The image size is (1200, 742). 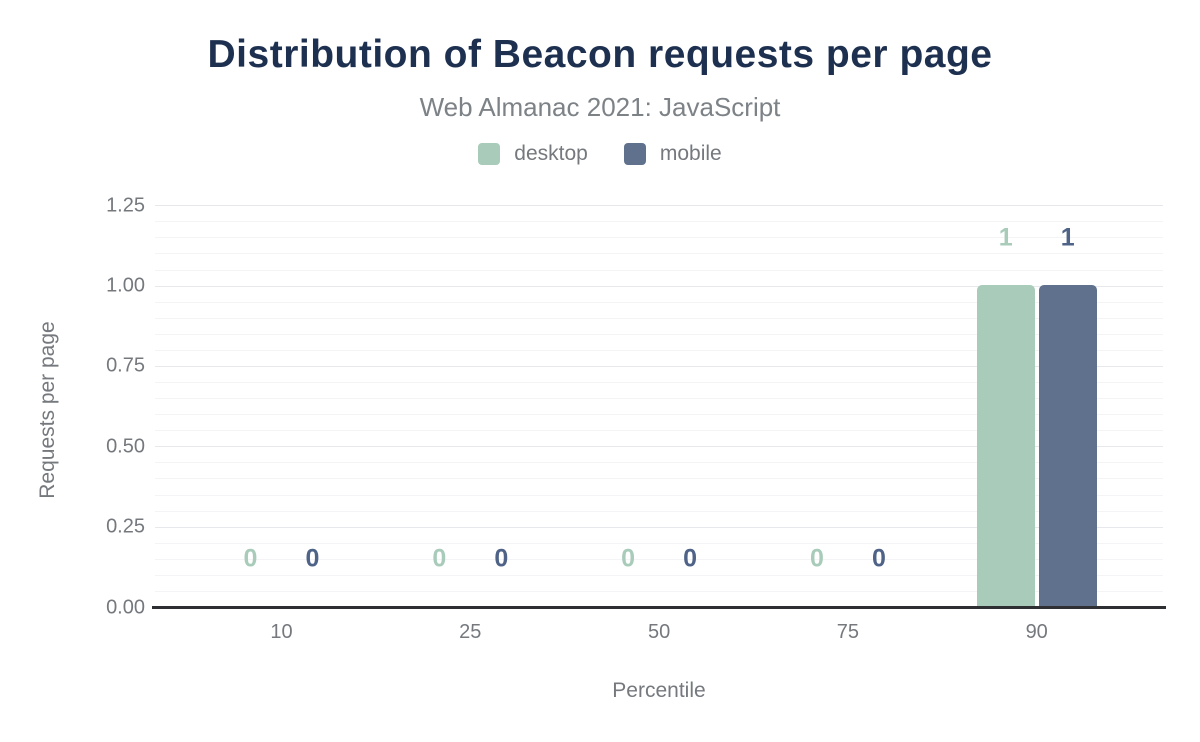 I want to click on legend-item-mobile: mobile, so click(x=672, y=154).